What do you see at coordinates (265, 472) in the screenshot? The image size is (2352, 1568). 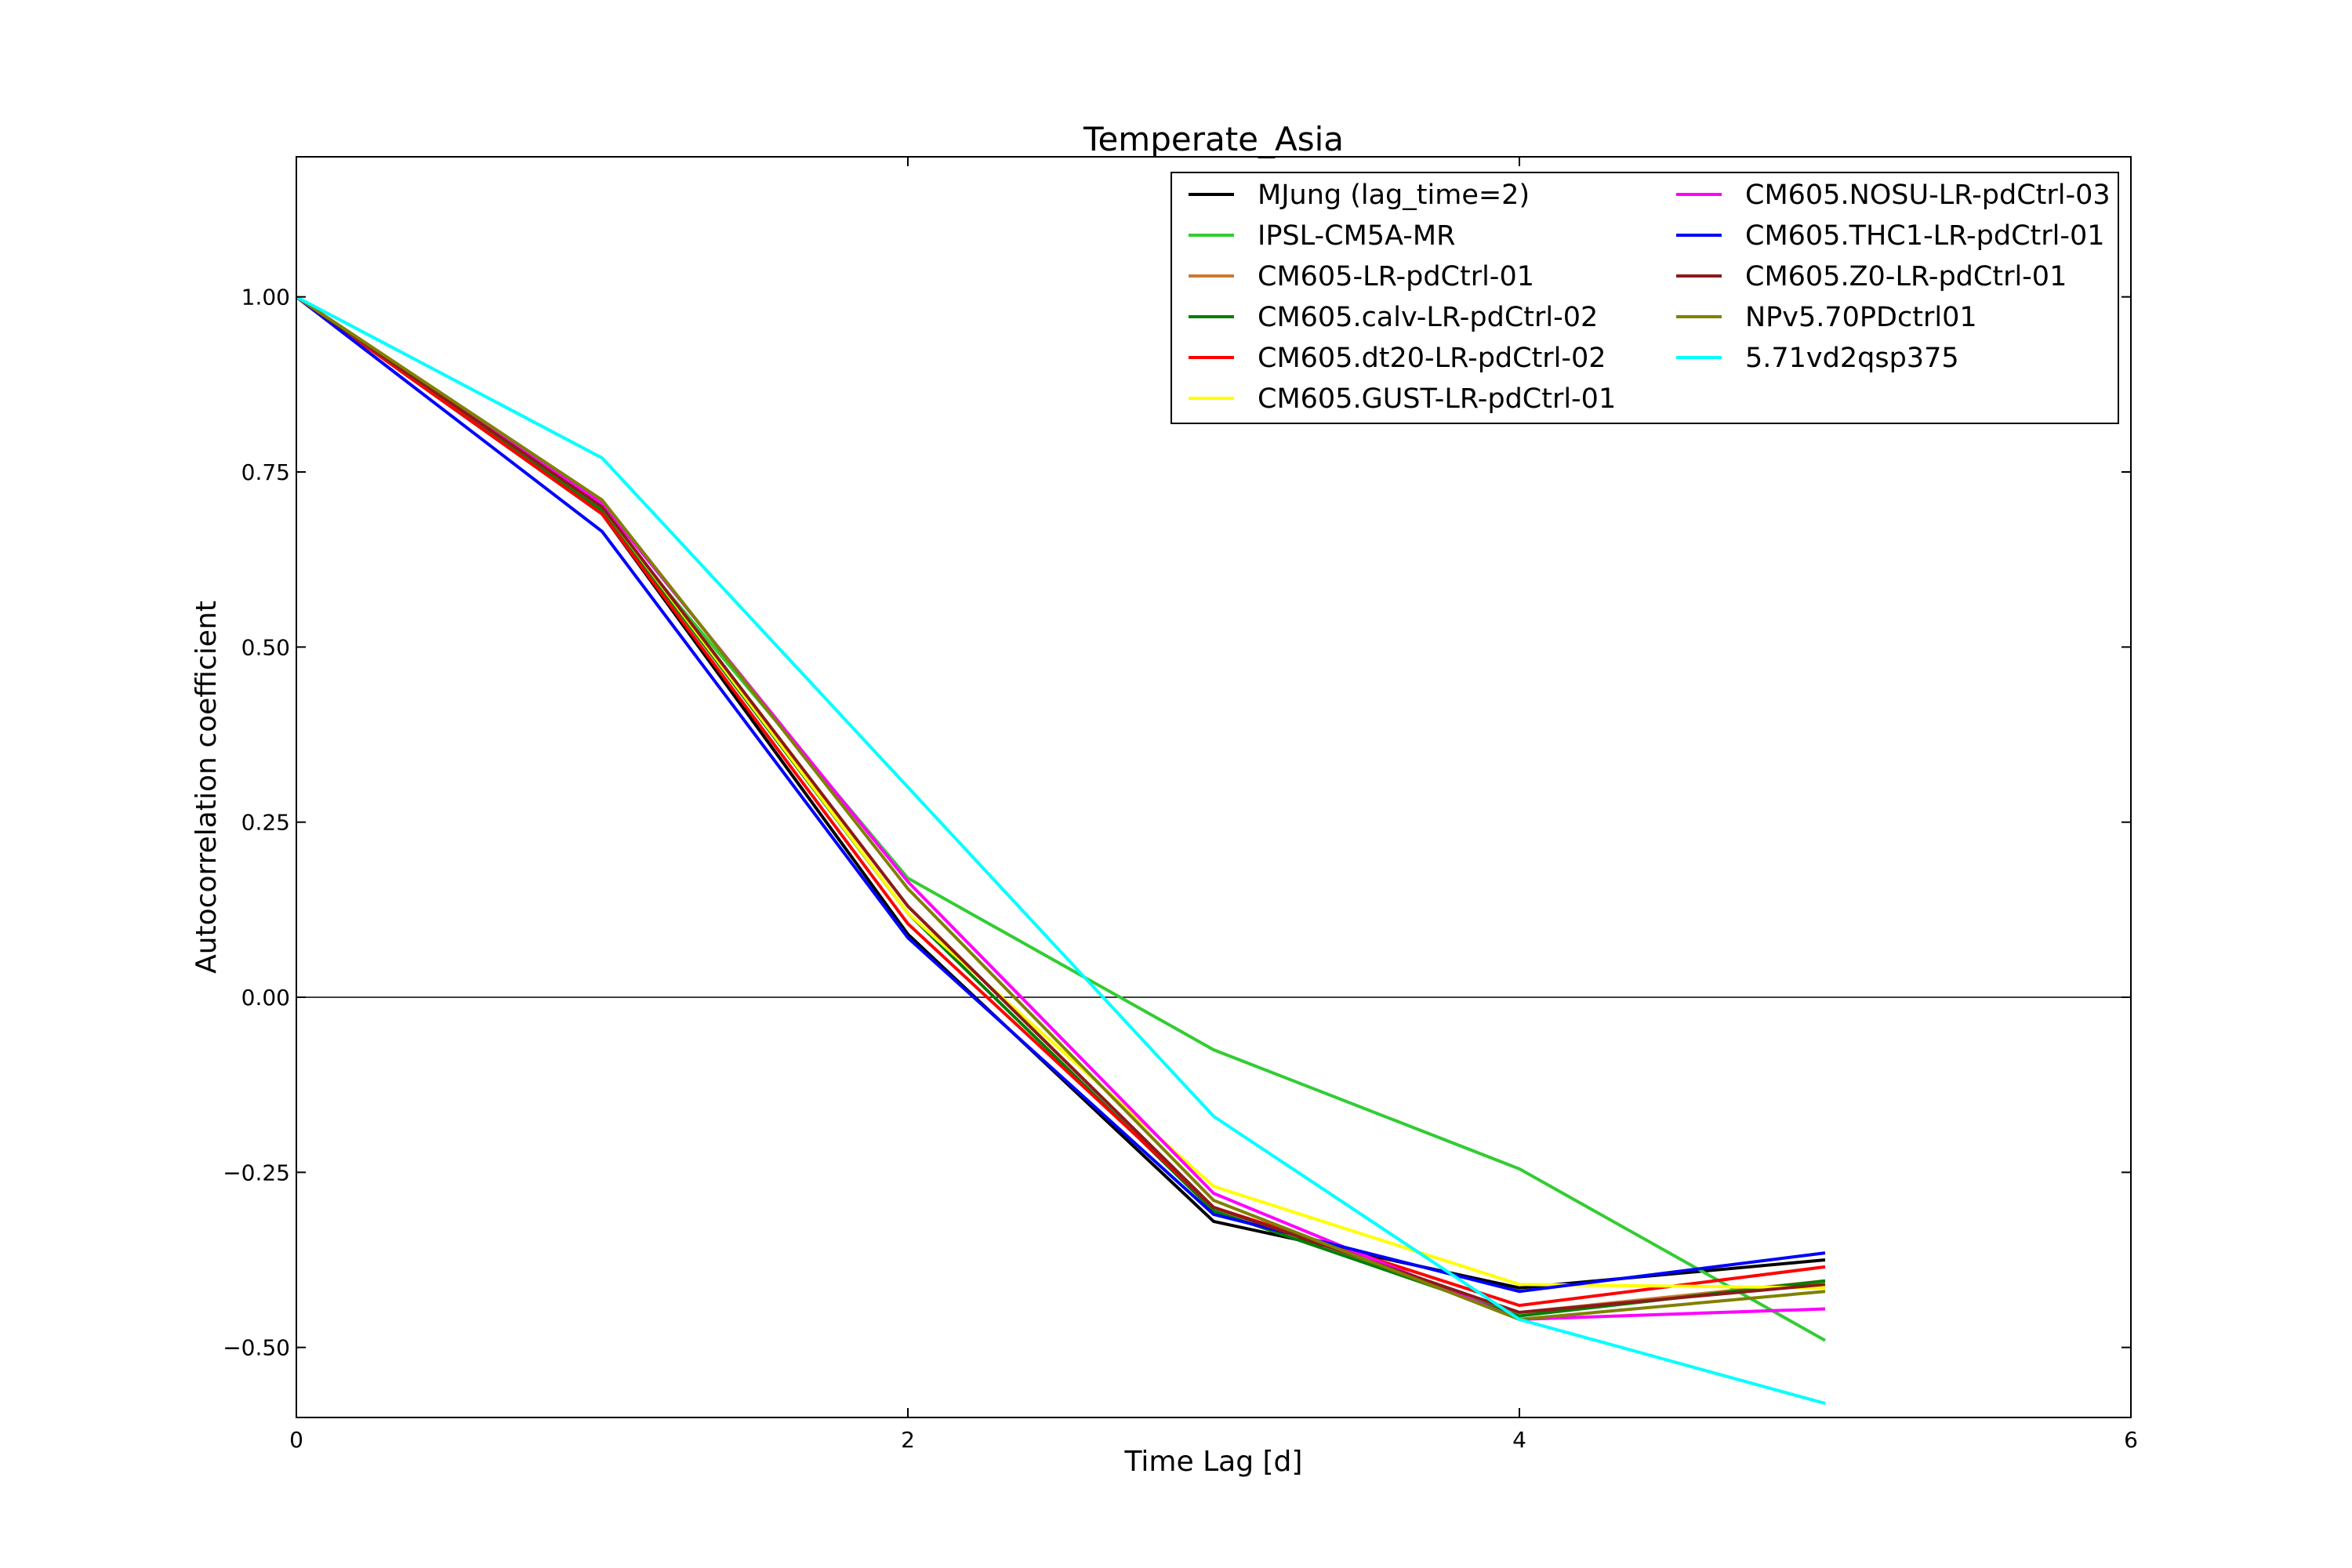 I see `y-tick-label: 0.75` at bounding box center [265, 472].